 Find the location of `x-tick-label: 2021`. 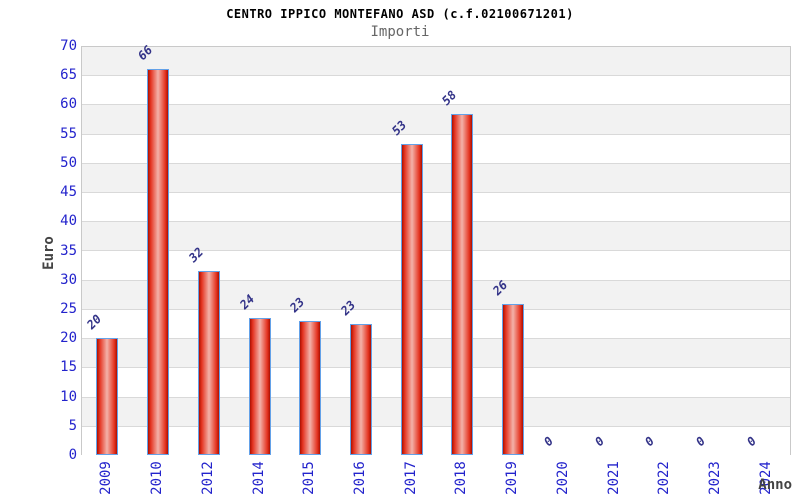

x-tick-label: 2021 is located at coordinates (613, 478).